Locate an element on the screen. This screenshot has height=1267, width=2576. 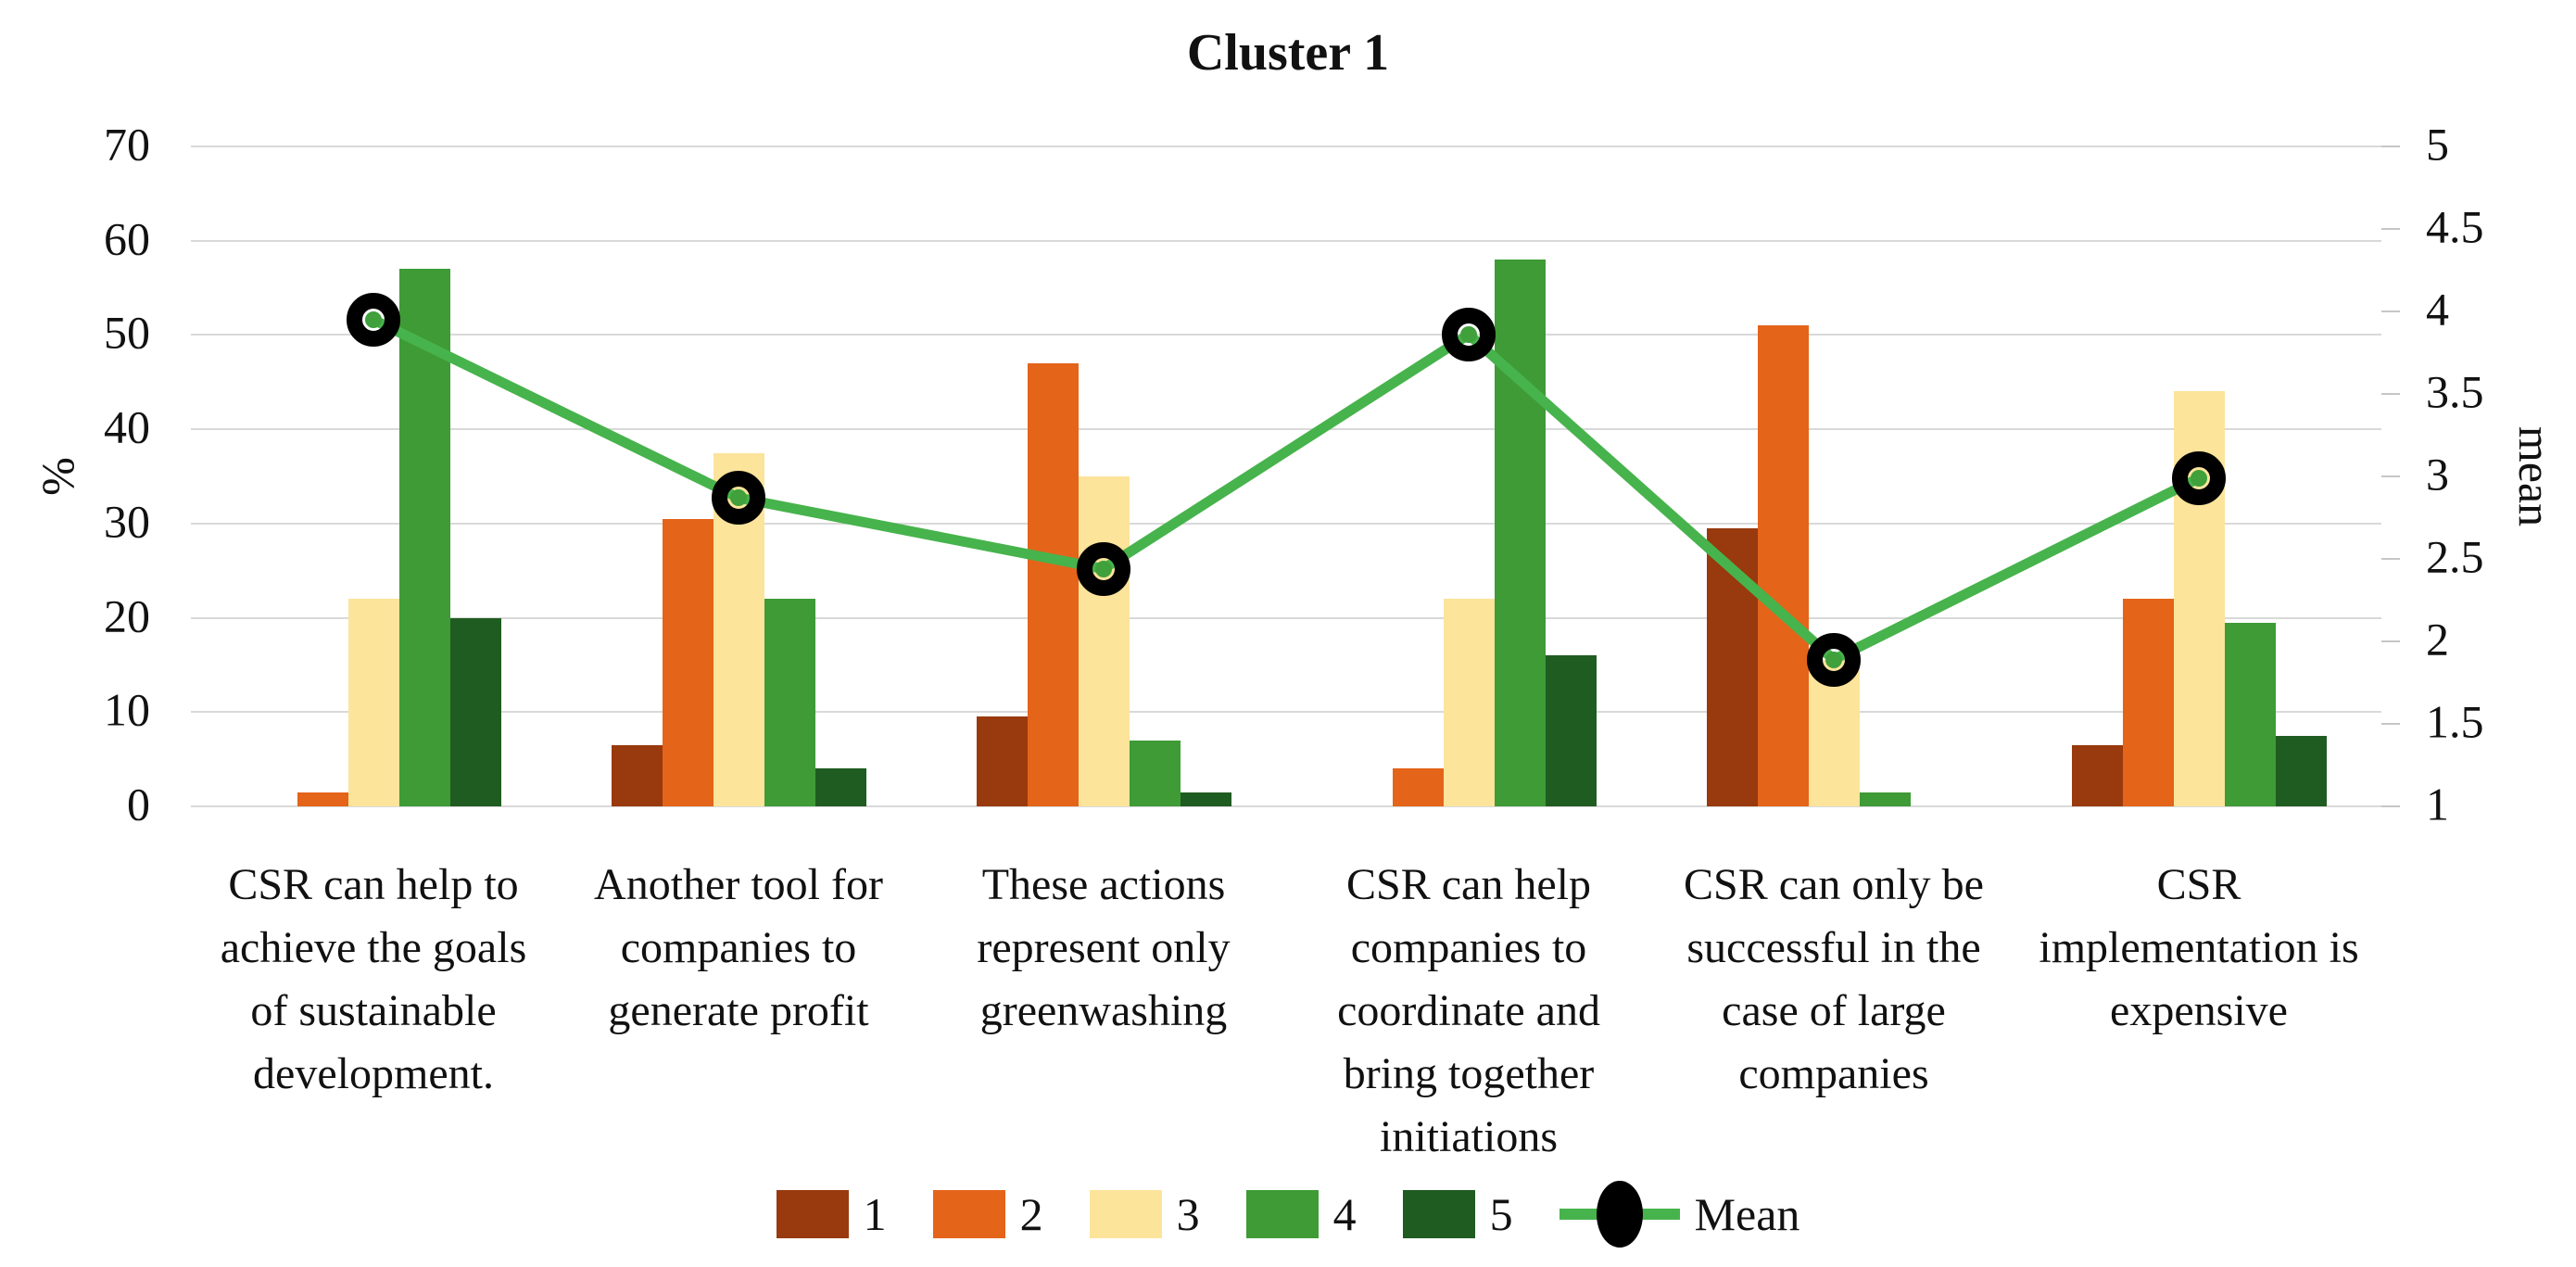
left-tick-label-50: 50 is located at coordinates (127, 334).